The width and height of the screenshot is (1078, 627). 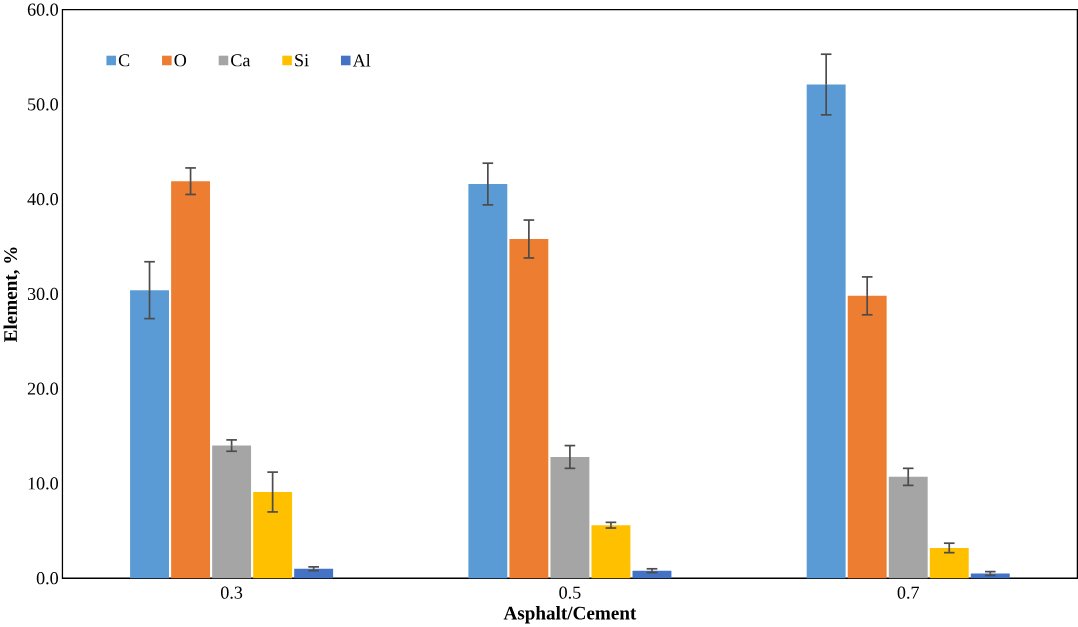 I want to click on x-axis-title: Asphalt/Cement, so click(x=570, y=615).